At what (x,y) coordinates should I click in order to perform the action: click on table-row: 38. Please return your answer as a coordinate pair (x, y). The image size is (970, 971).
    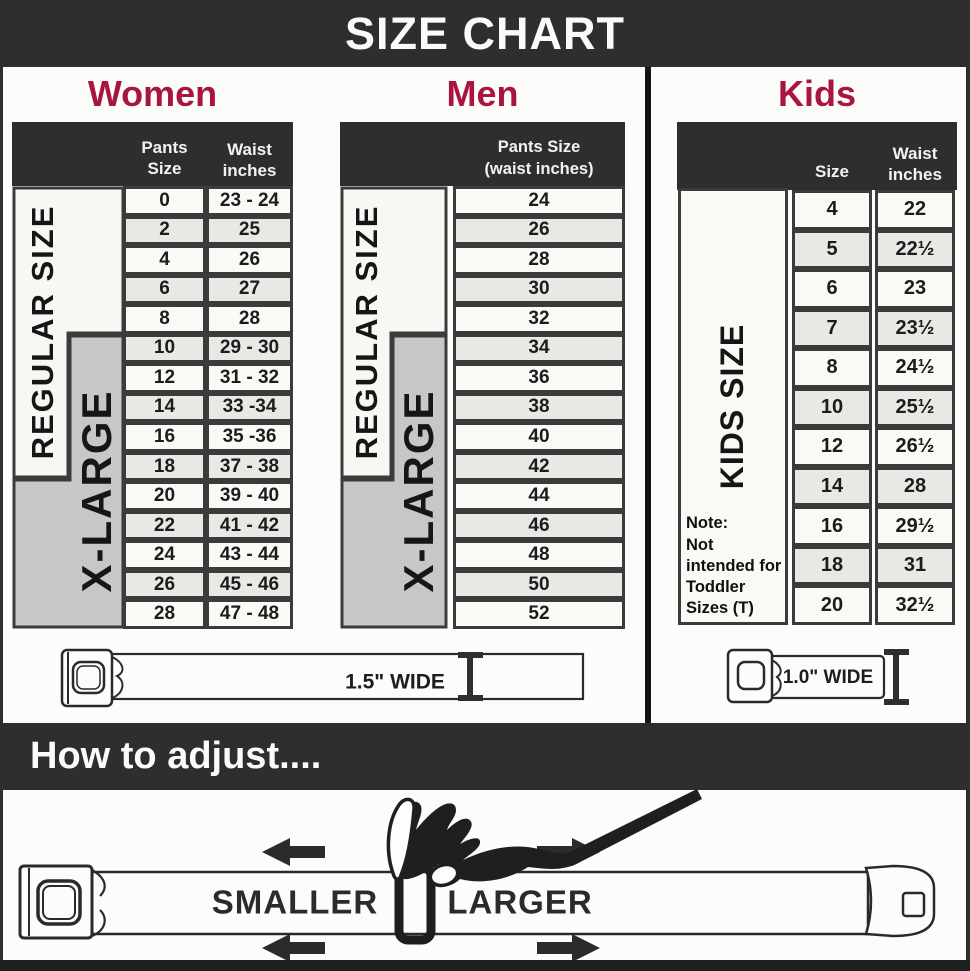
    Looking at the image, I should click on (482, 407).